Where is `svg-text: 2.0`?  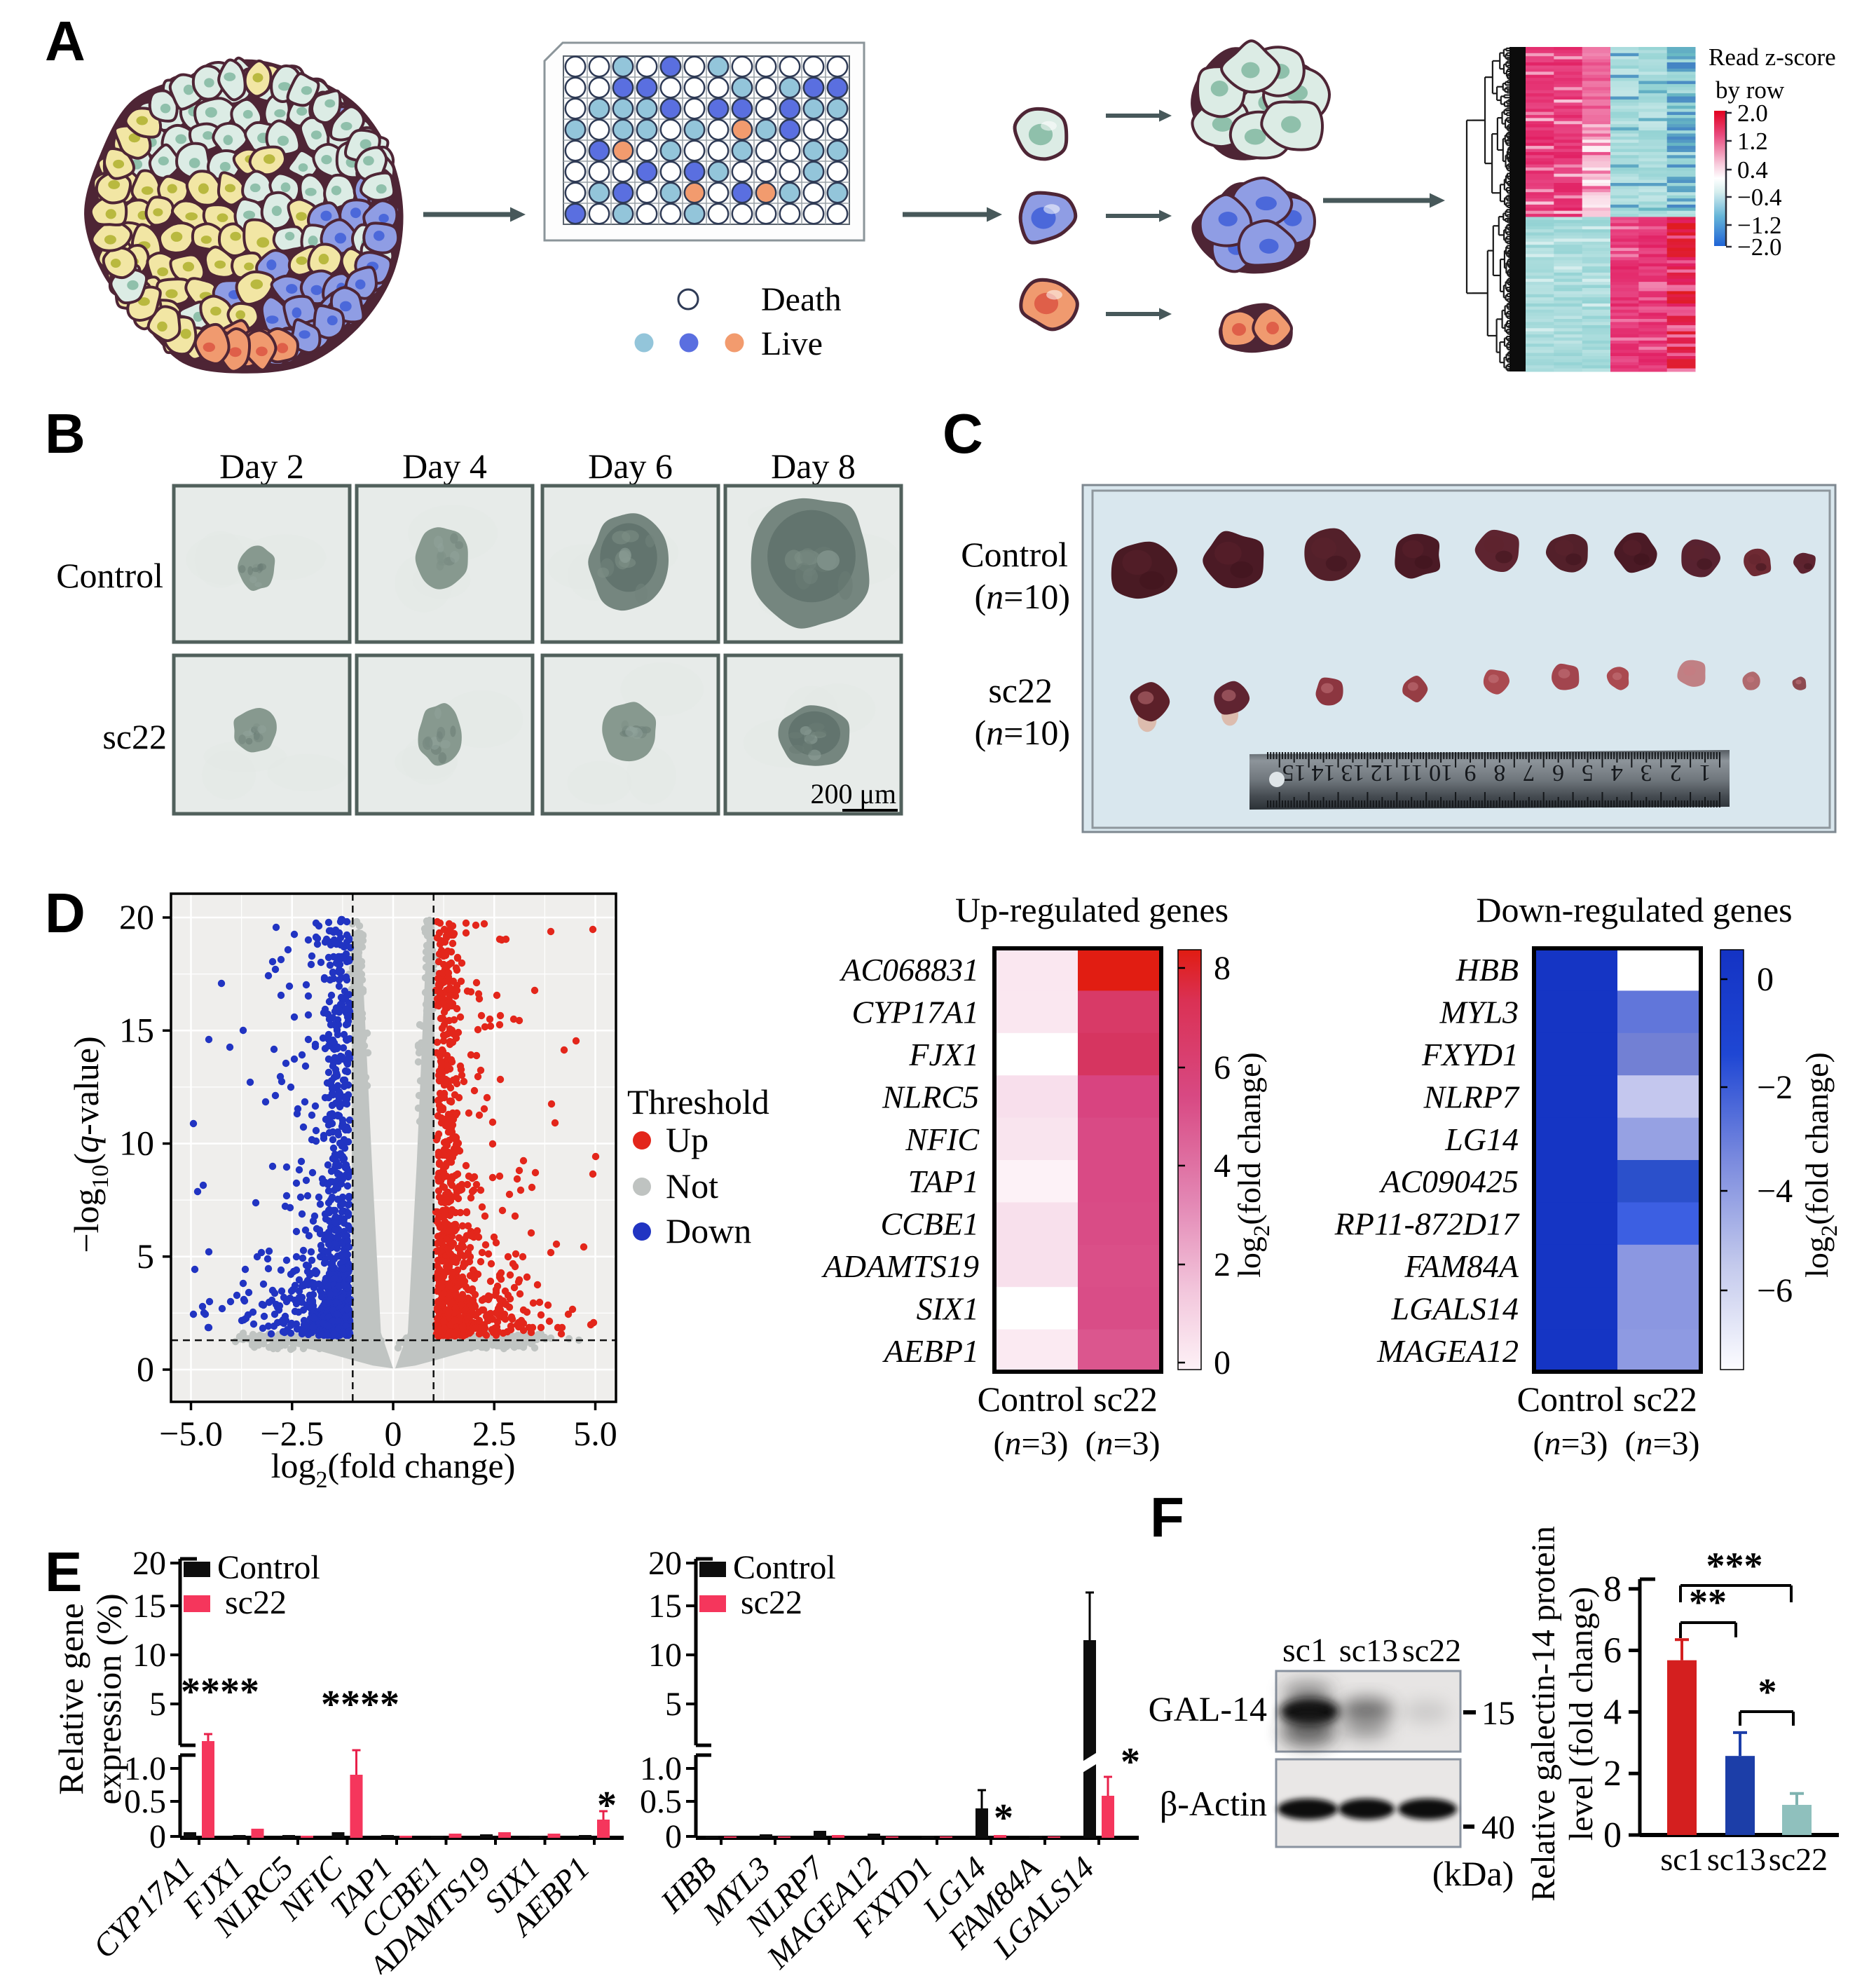
svg-text: 2.0 is located at coordinates (1752, 113).